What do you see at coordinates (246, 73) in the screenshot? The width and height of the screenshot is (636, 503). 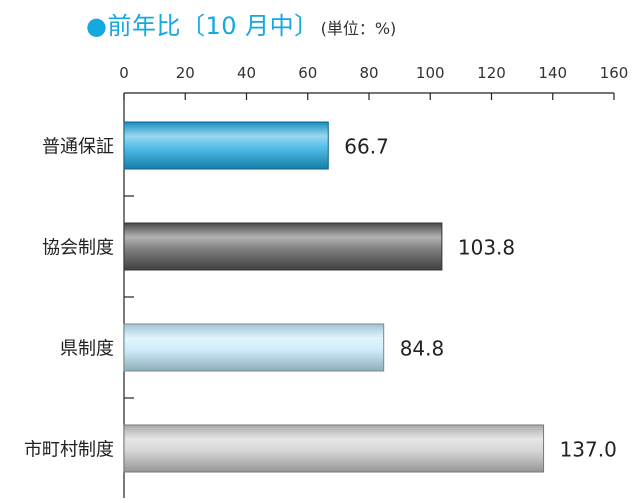 I see `x-tick-label: 40` at bounding box center [246, 73].